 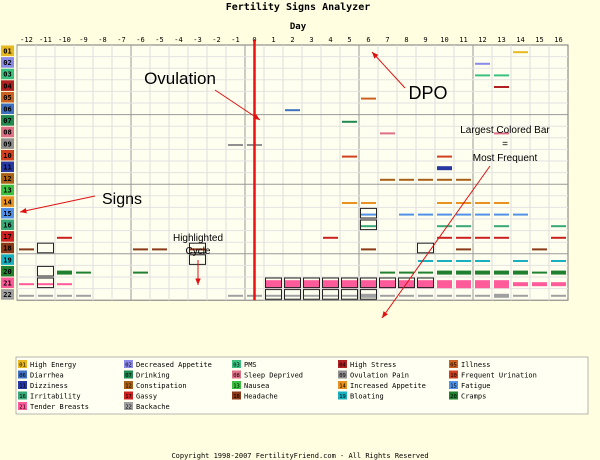 What do you see at coordinates (7, 202) in the screenshot?
I see `row-label: 14` at bounding box center [7, 202].